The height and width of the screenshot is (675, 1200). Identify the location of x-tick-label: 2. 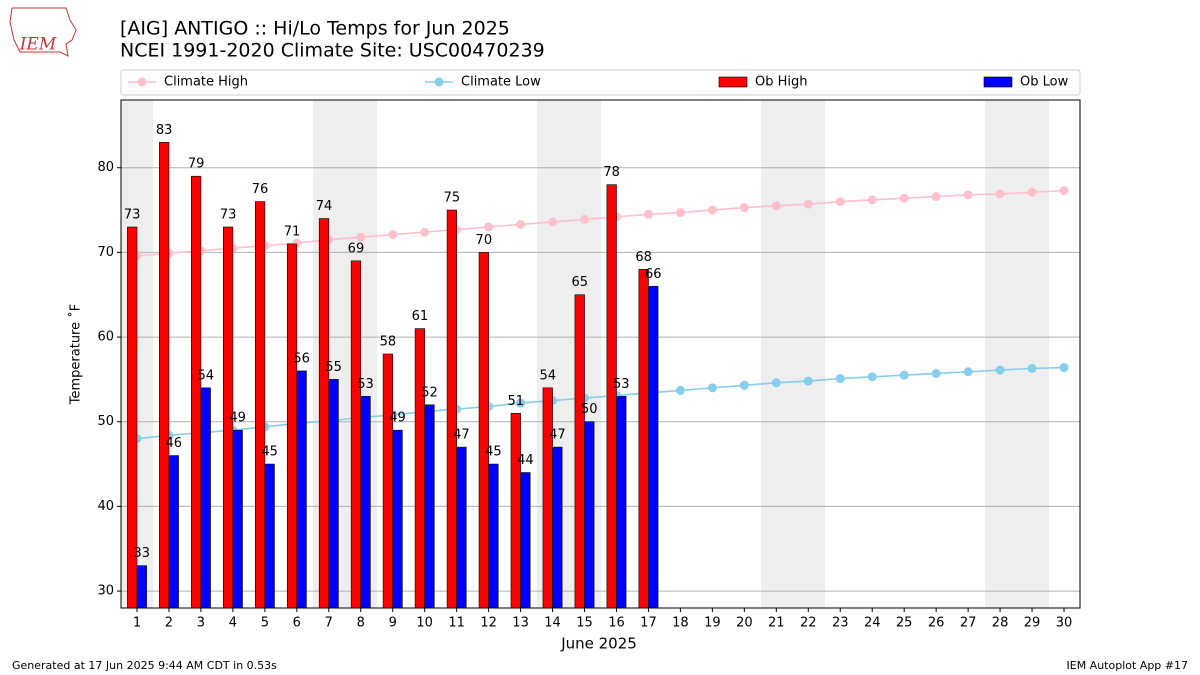
(169, 623).